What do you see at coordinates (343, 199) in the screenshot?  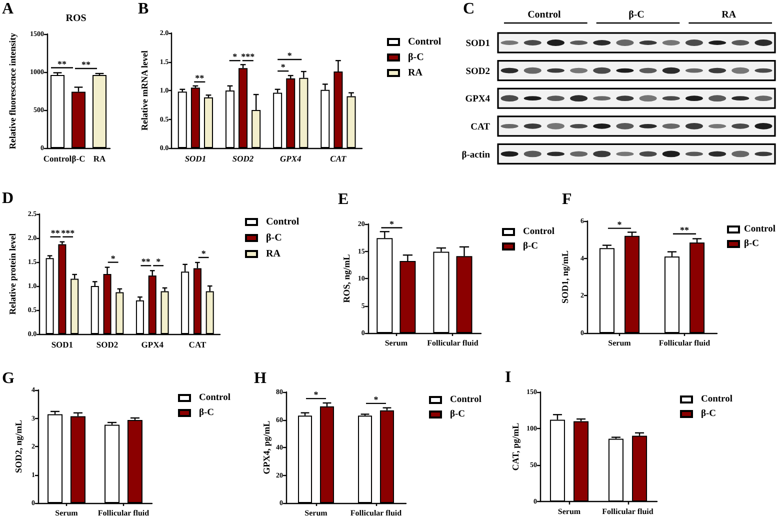 I see `text: E` at bounding box center [343, 199].